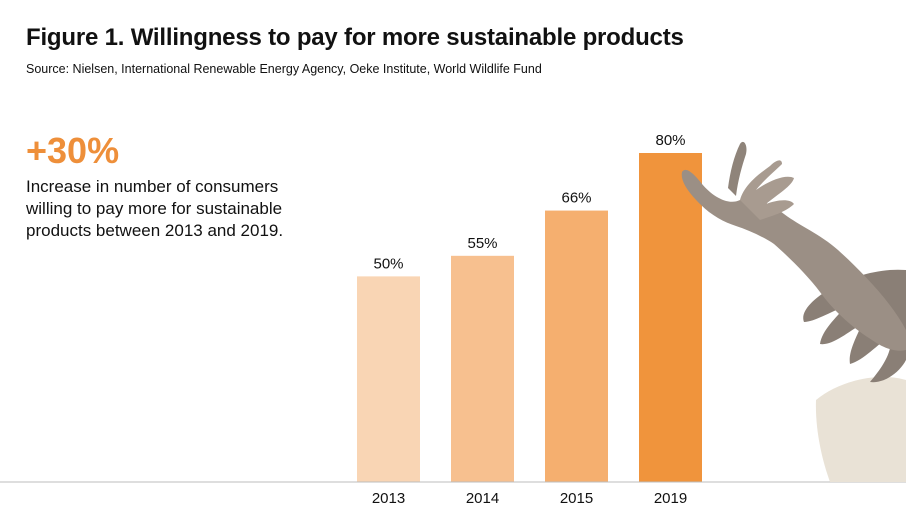 This screenshot has height=528, width=906. Describe the element at coordinates (482, 368) in the screenshot. I see `bar-2014` at that location.